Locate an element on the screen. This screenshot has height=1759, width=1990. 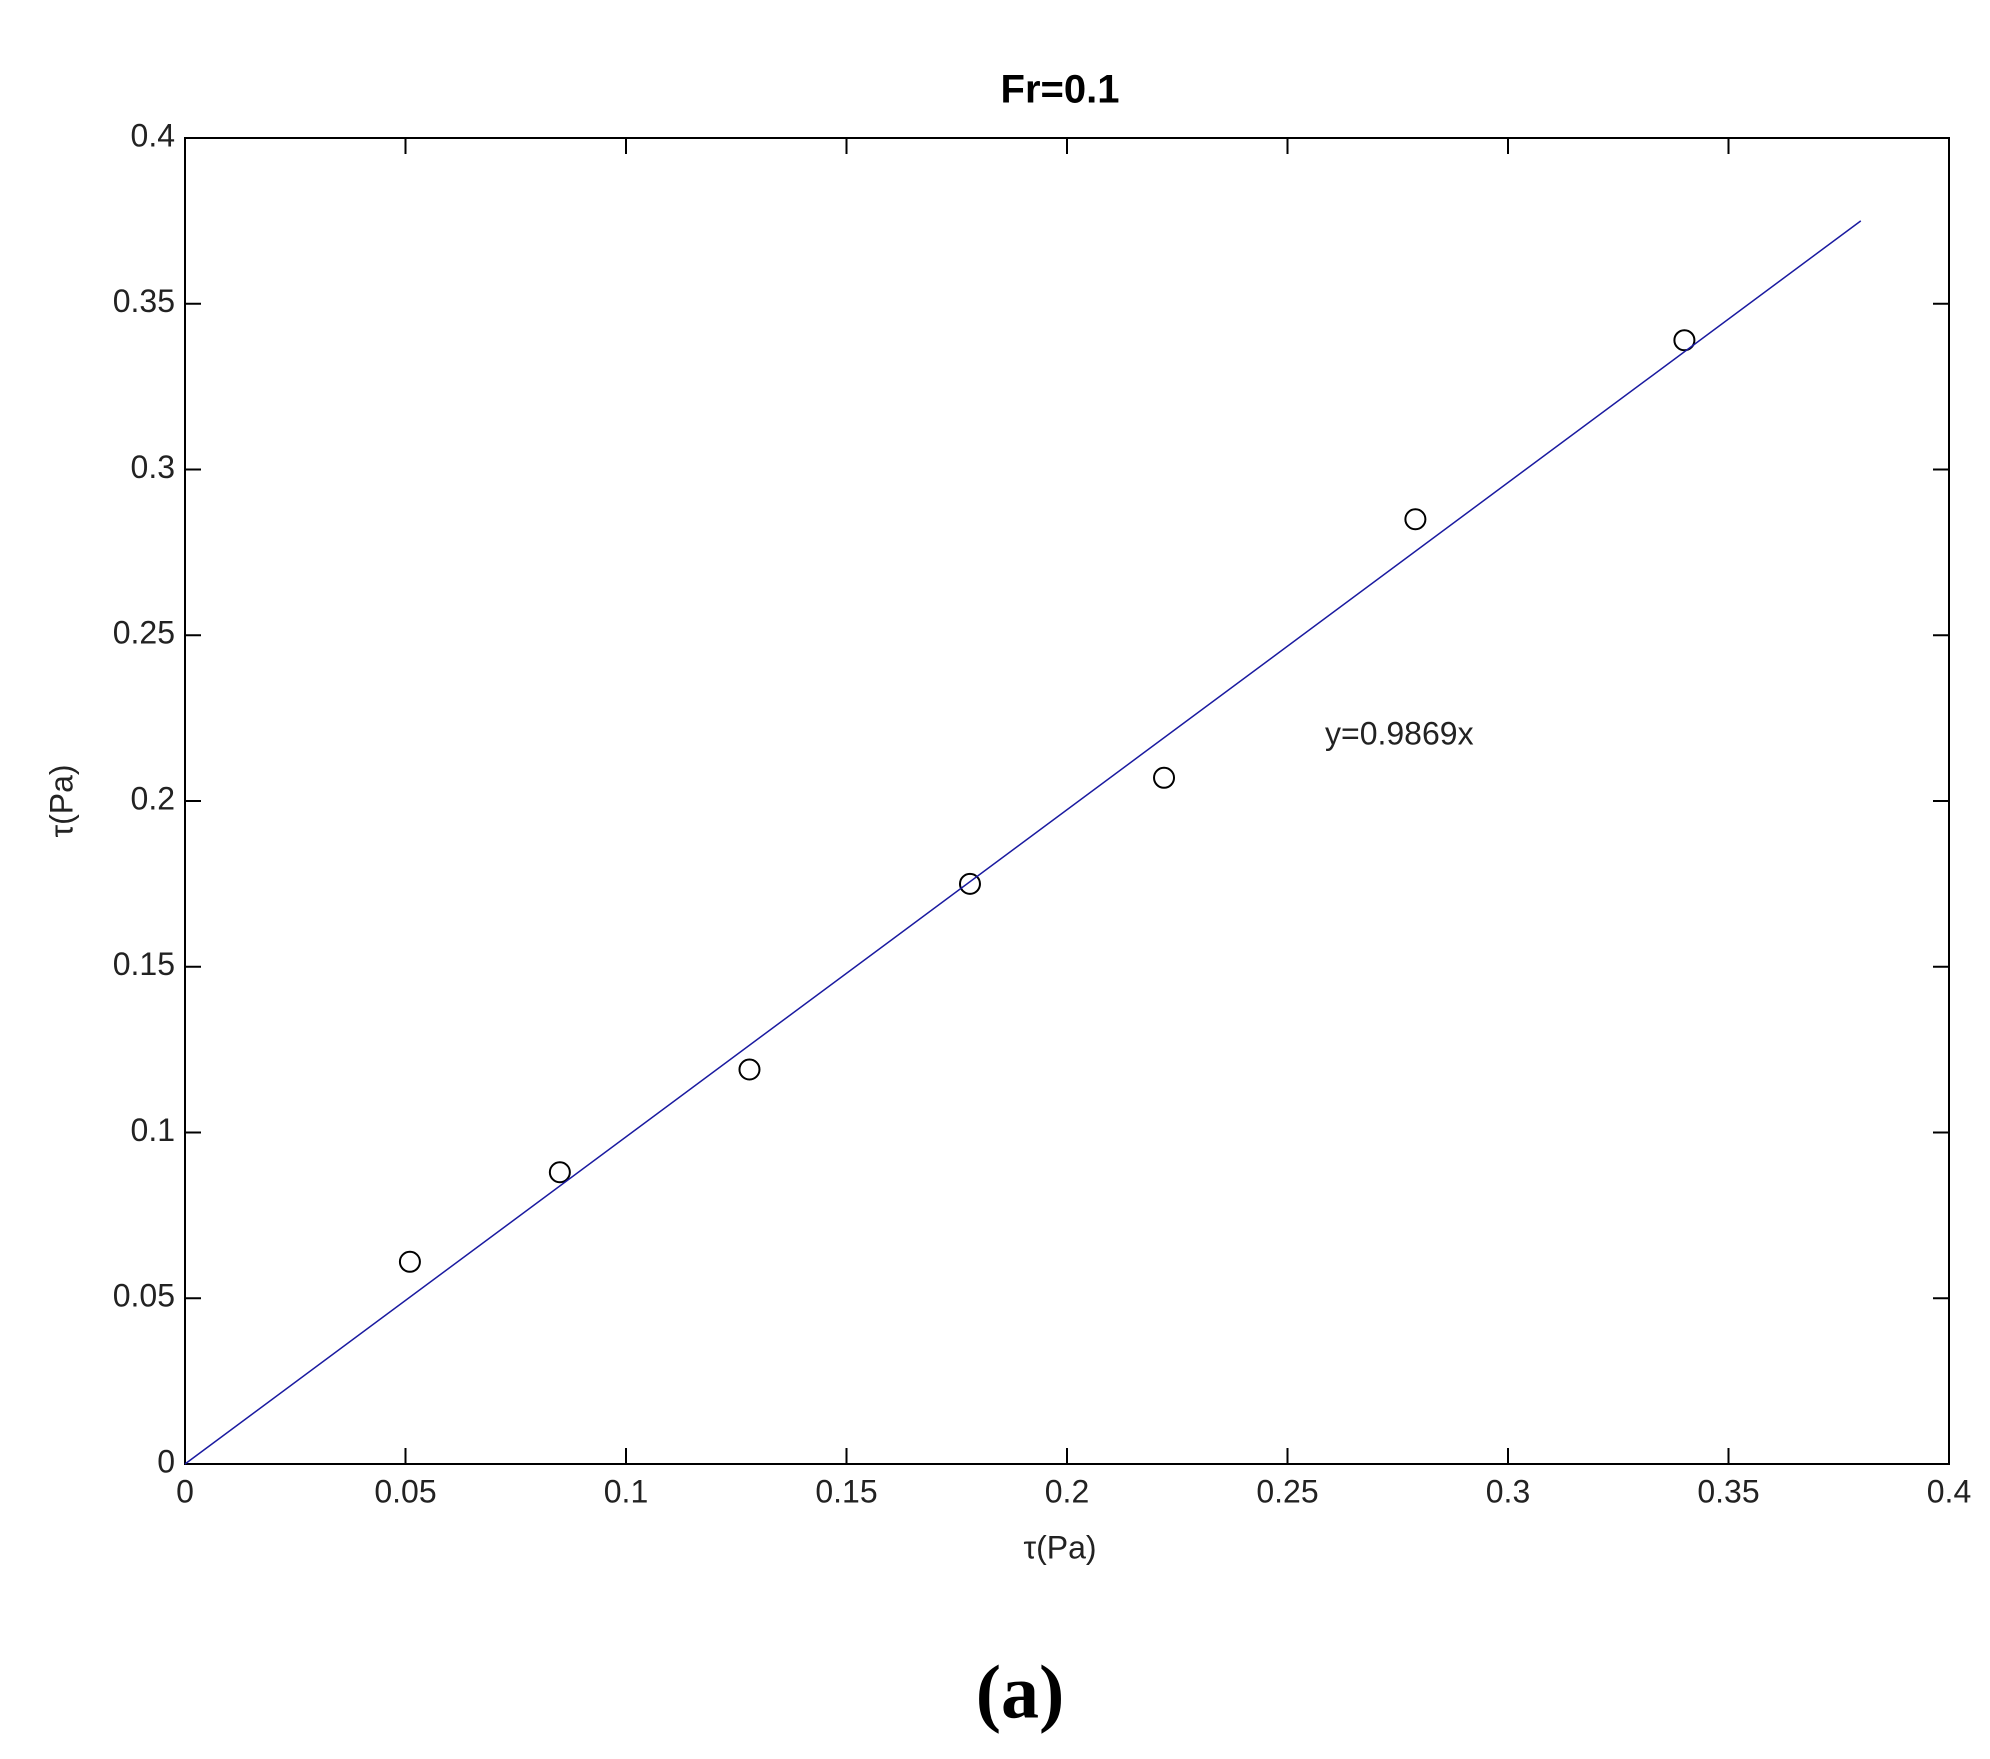
chart-title: Fr=0.1 is located at coordinates (1060, 90).